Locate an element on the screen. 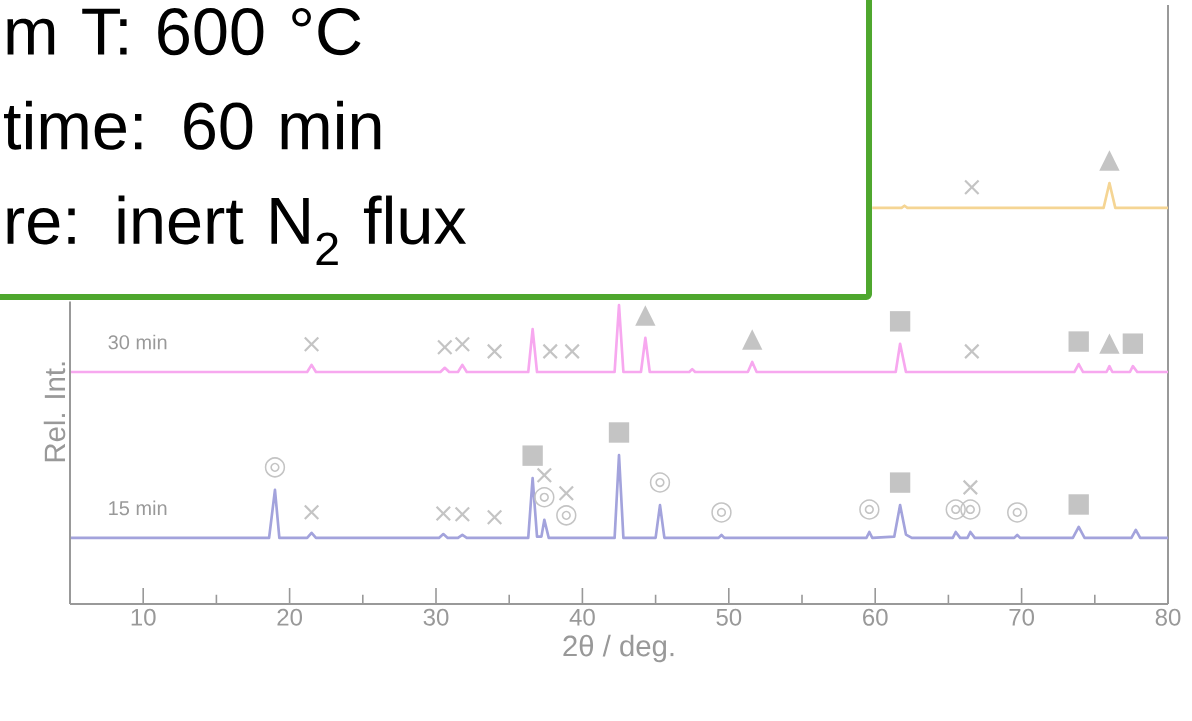  x-axis-title: 2θ / deg. is located at coordinates (618, 648).